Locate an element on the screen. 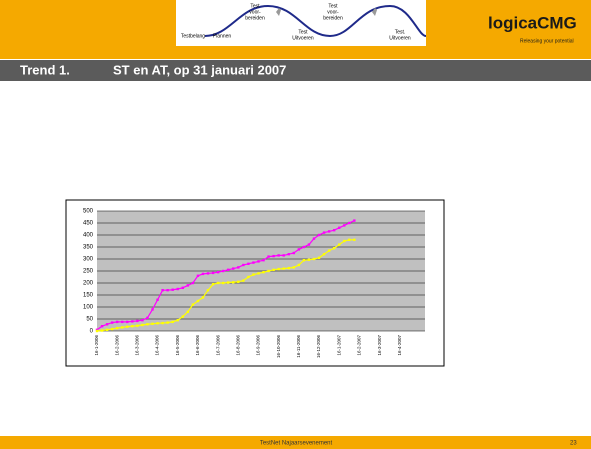 This screenshot has width=591, height=449. y-tick-label: 500 is located at coordinates (88, 212).